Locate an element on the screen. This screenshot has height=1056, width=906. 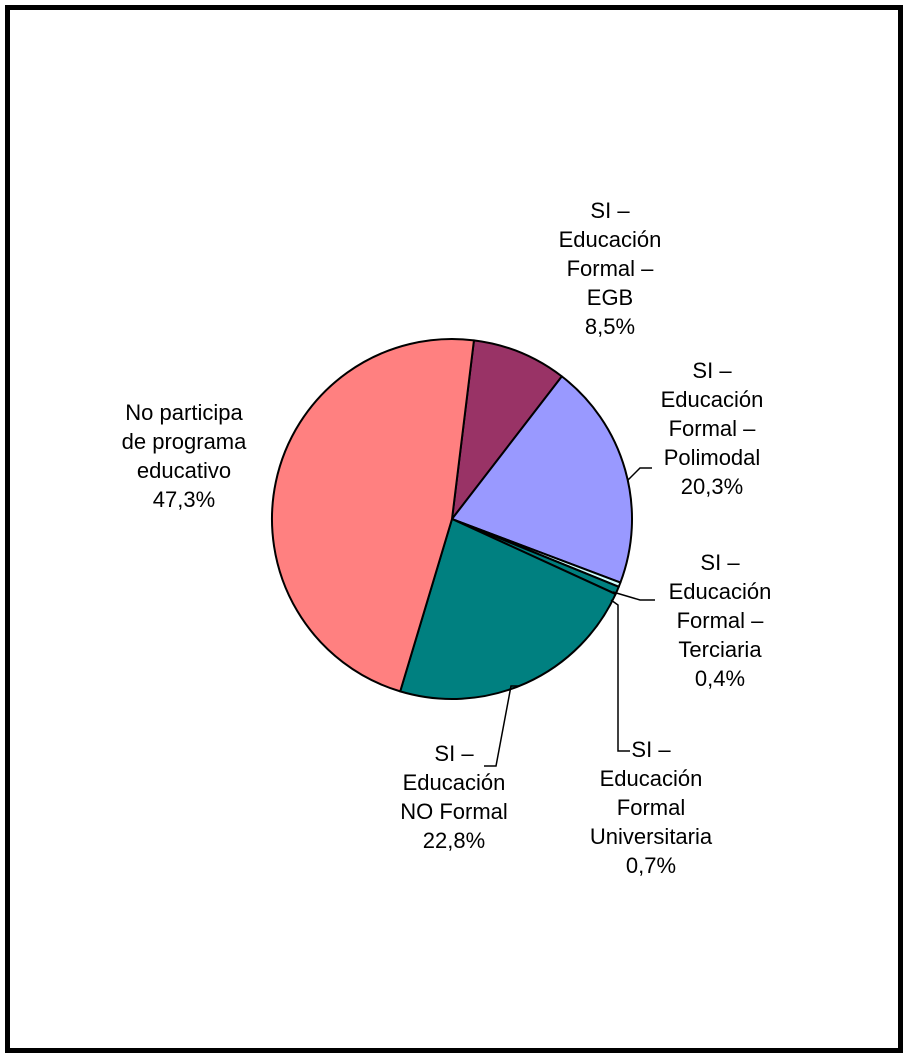
data-label-polimodal: SI – Educación Formal – Polimodal 20,3% is located at coordinates (712, 428).